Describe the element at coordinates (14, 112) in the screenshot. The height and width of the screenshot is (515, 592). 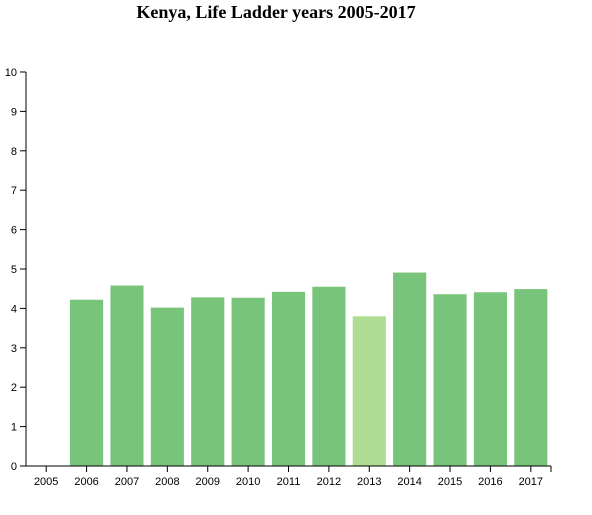
I see `y-tick-label: 9` at that location.